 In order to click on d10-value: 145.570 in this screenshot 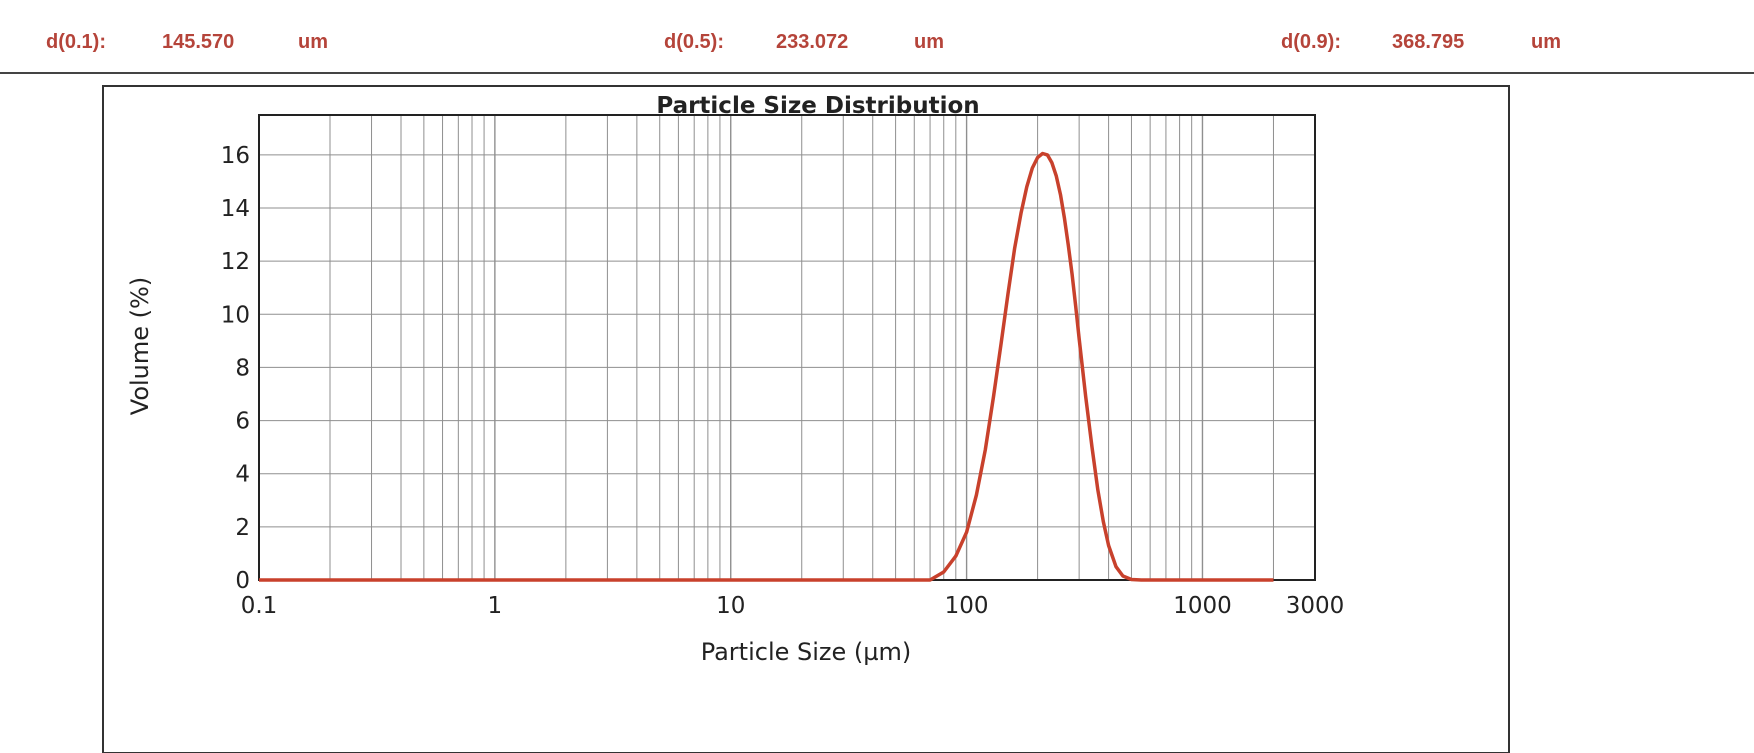, I will do `click(198, 42)`.